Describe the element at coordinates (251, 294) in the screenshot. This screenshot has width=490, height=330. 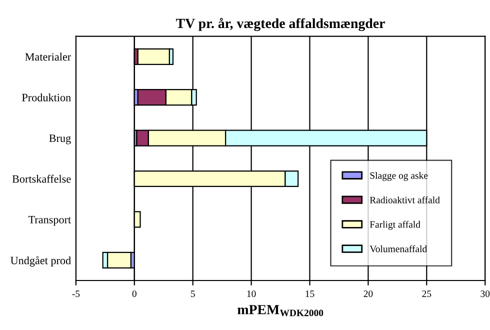
I see `x-tick-label: 10` at that location.